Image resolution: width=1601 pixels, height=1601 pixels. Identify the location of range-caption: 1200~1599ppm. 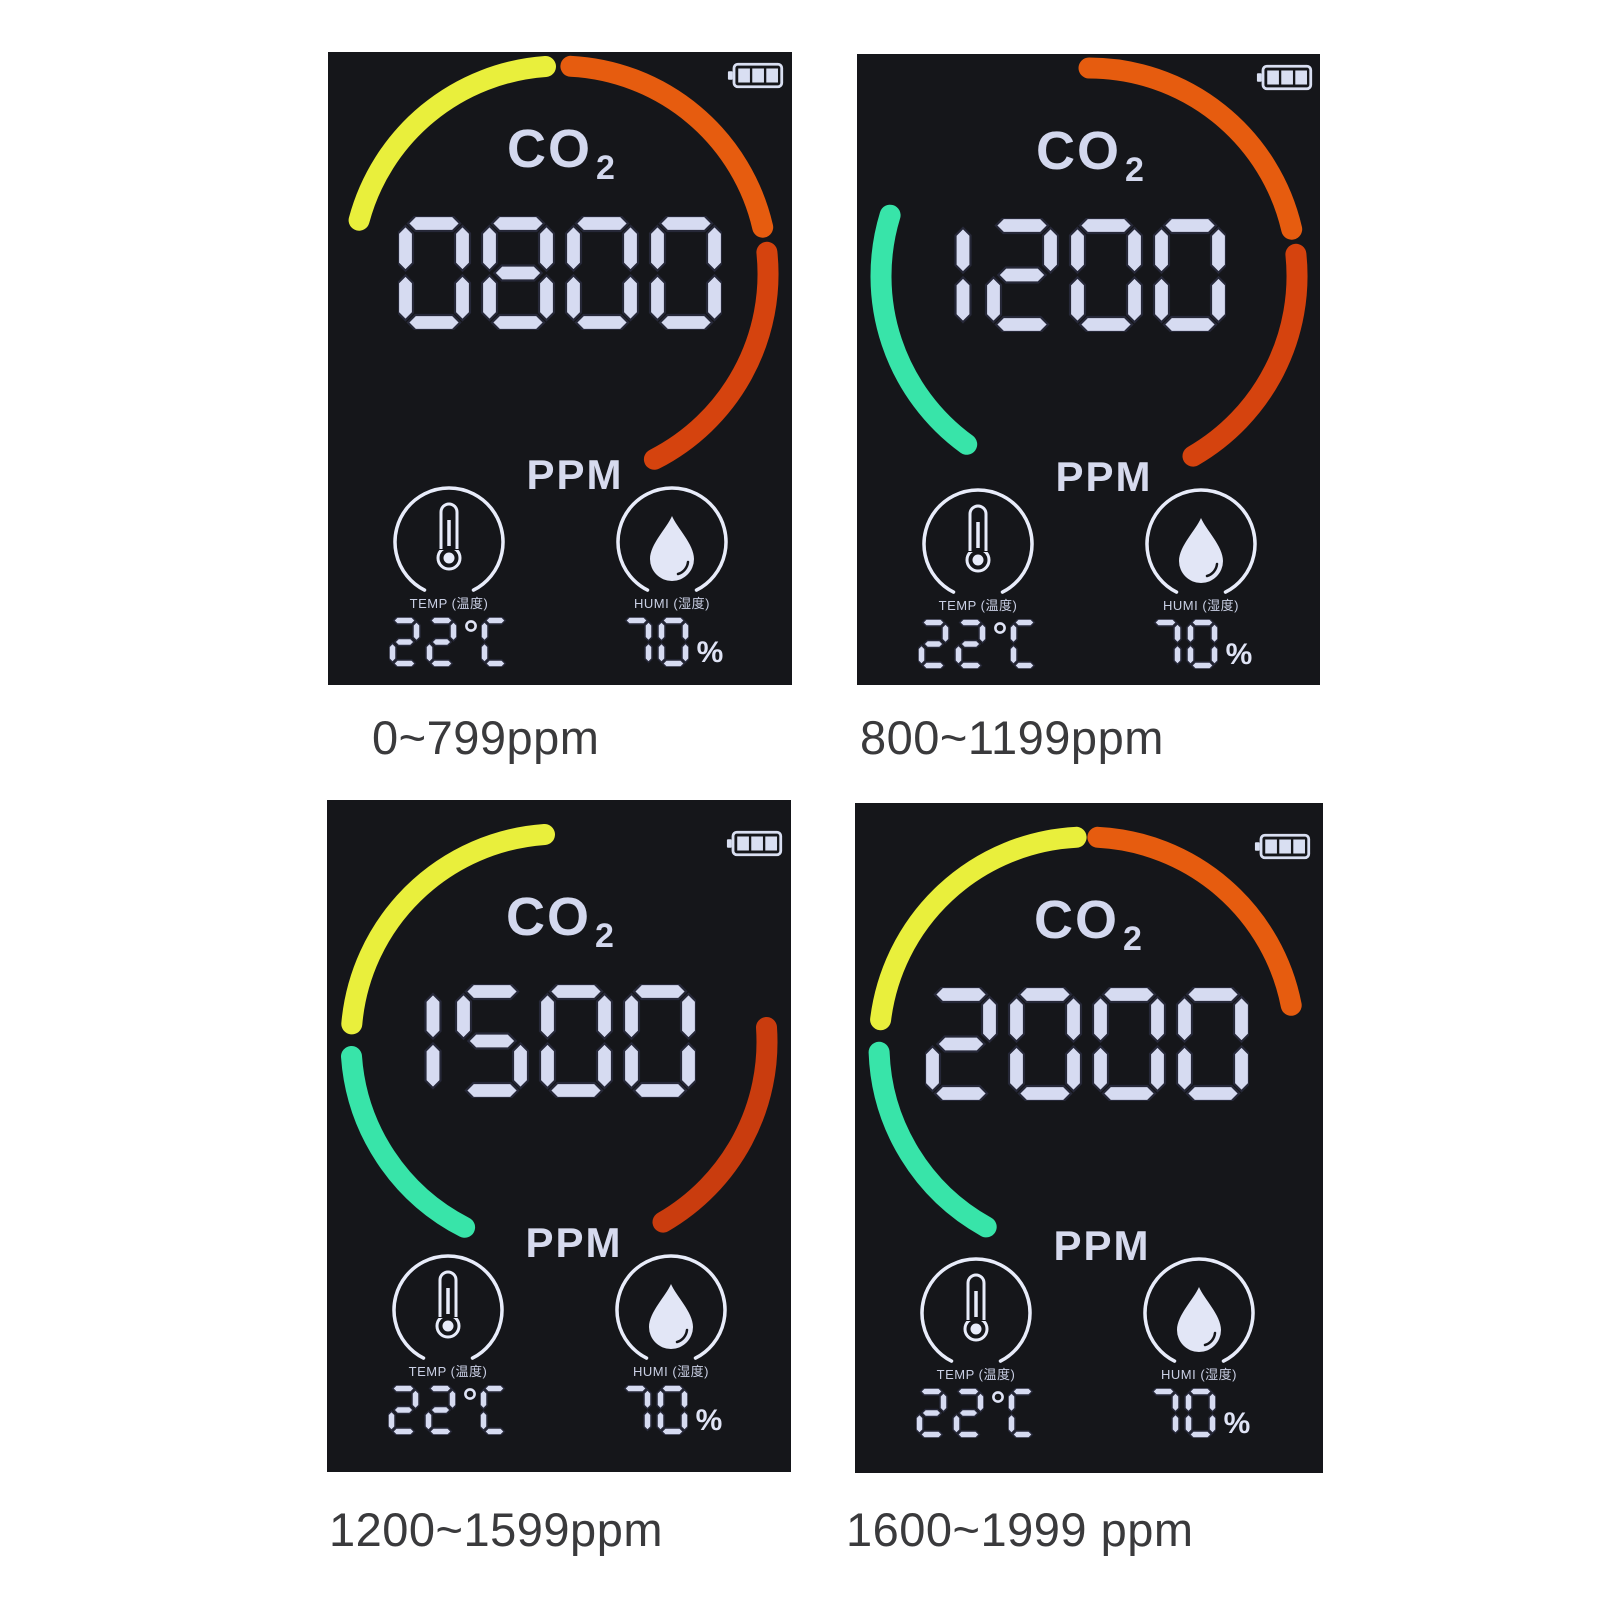
(496, 1529).